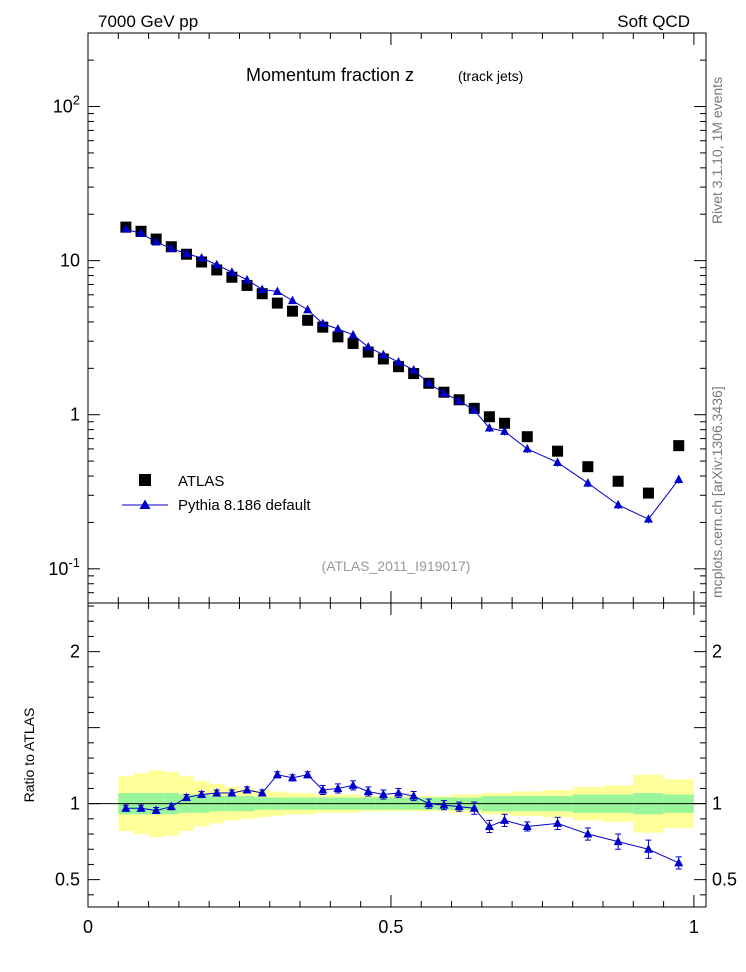  I want to click on legend-label-pythia: Pythia 8.186 default, so click(244, 505).